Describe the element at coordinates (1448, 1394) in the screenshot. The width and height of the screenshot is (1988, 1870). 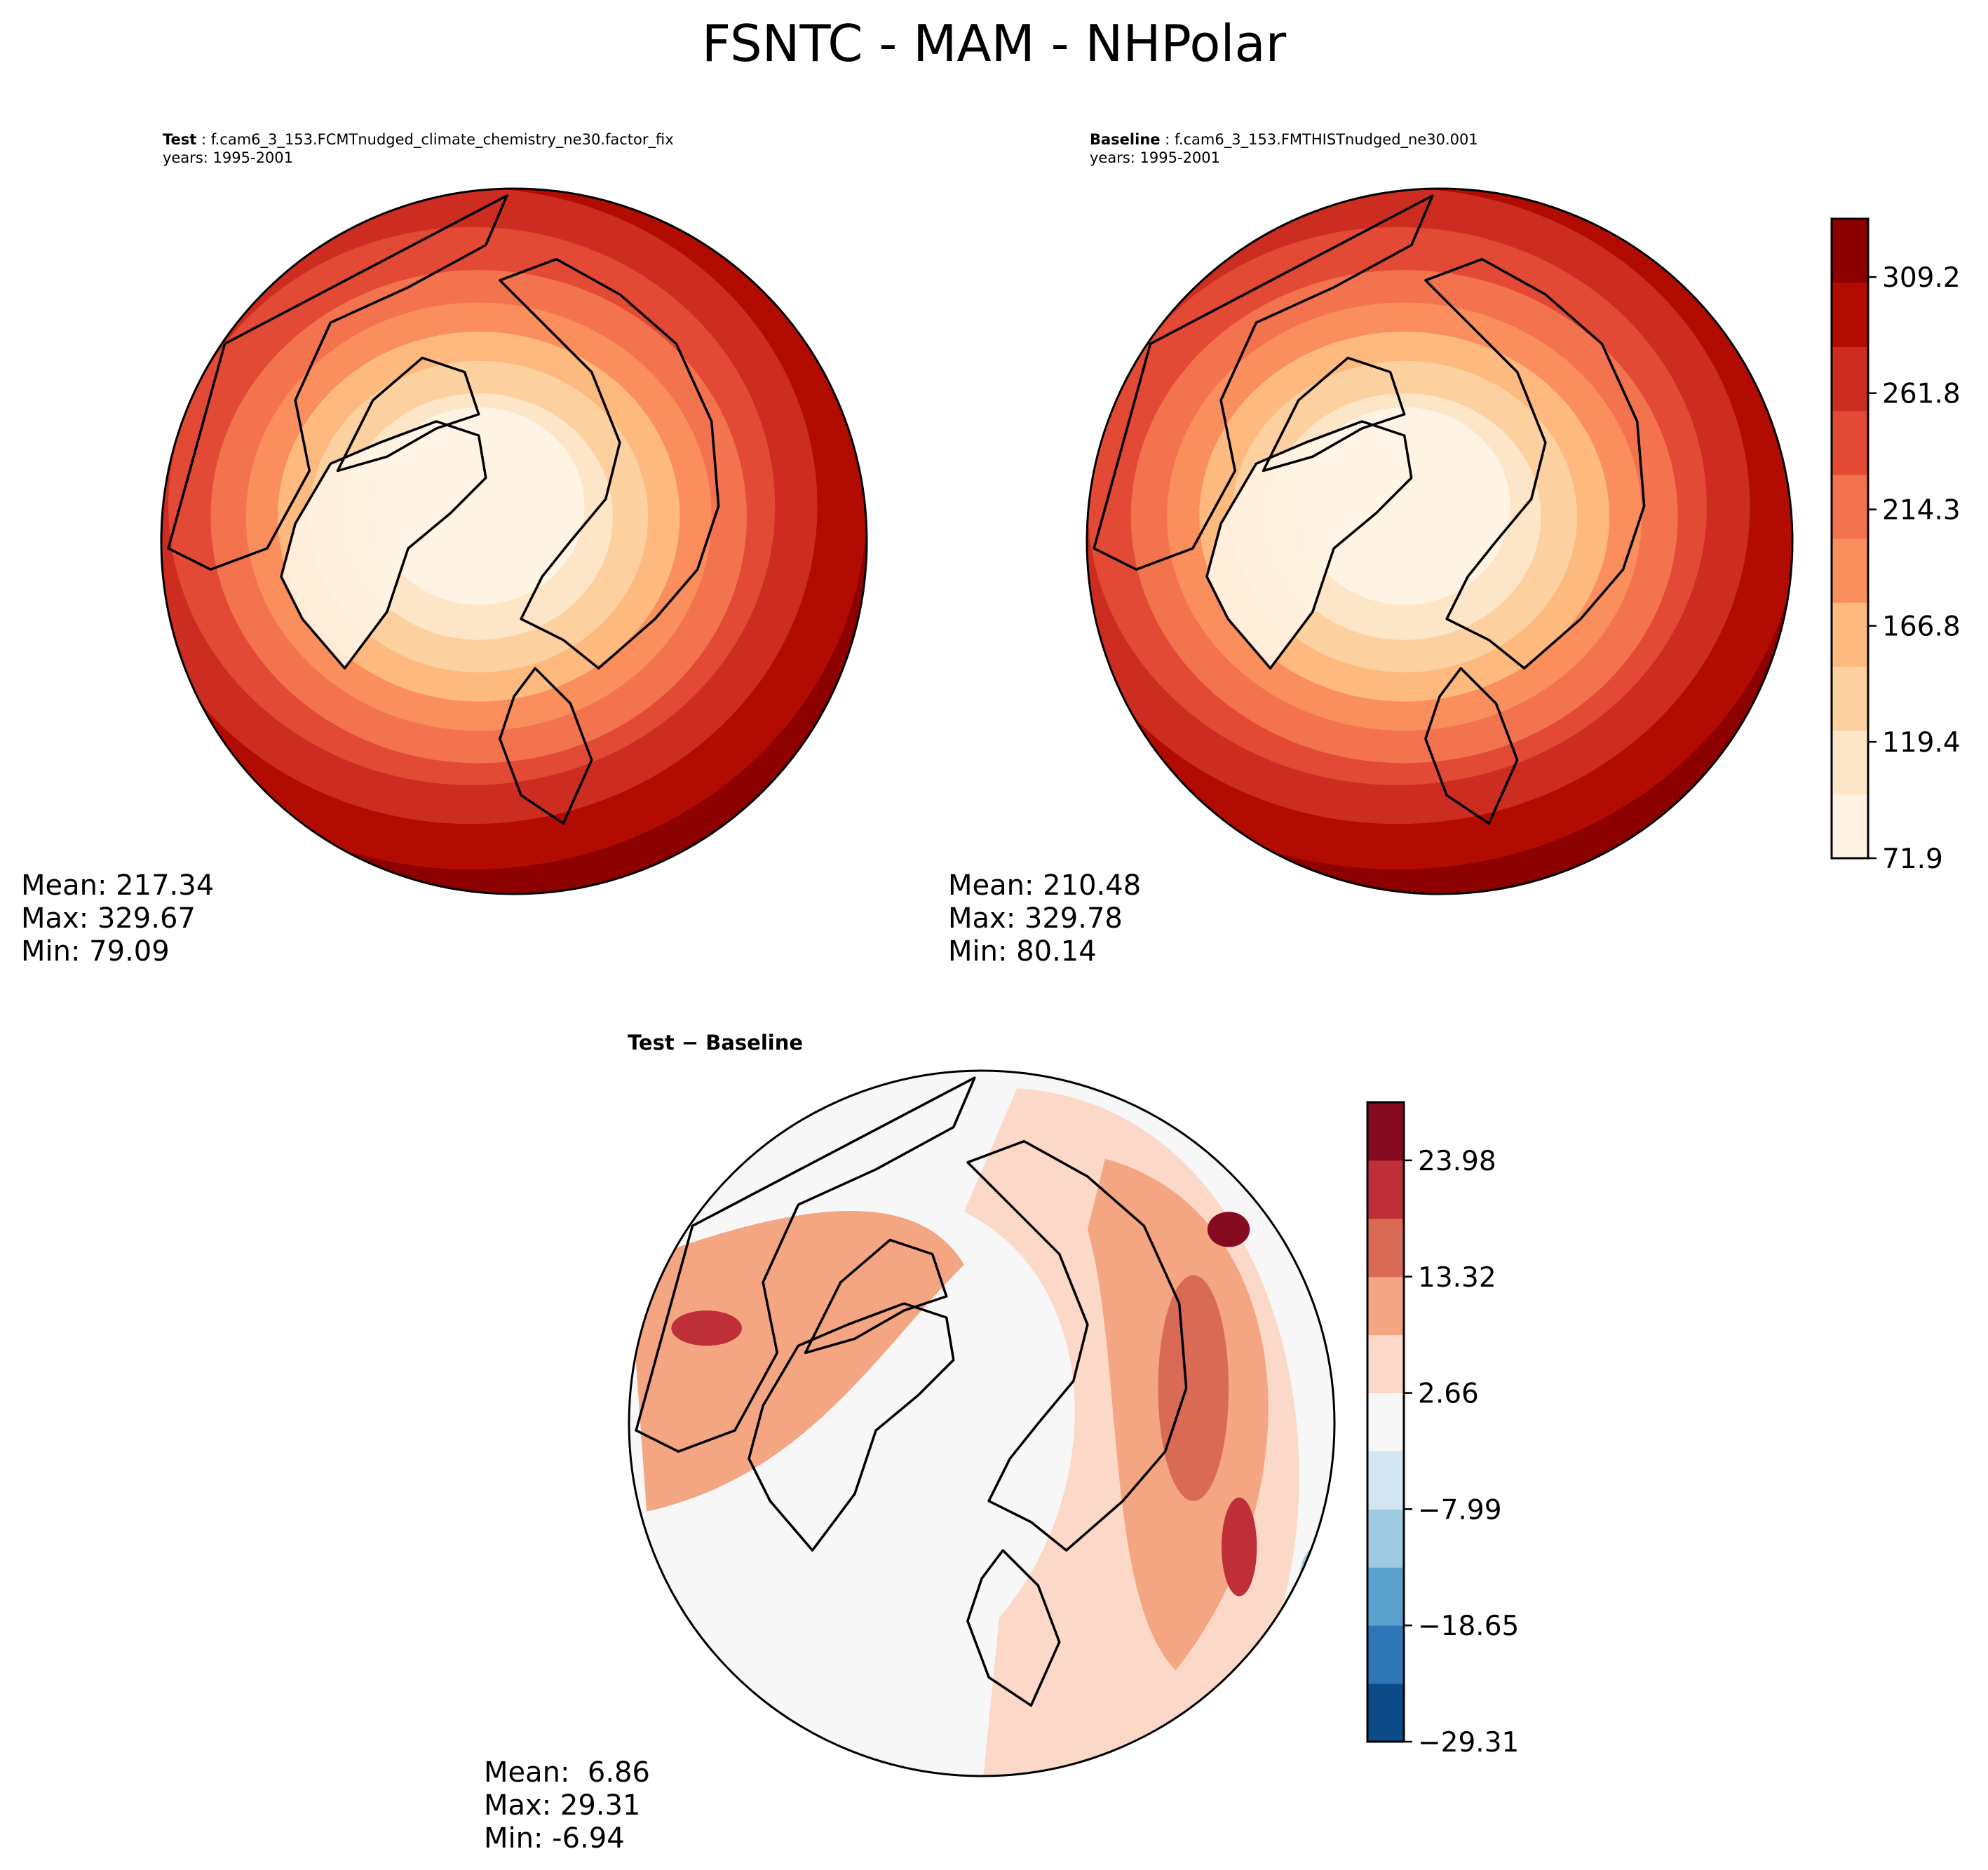
I see `diff-colorbar-tick-label-3: 2.66` at that location.